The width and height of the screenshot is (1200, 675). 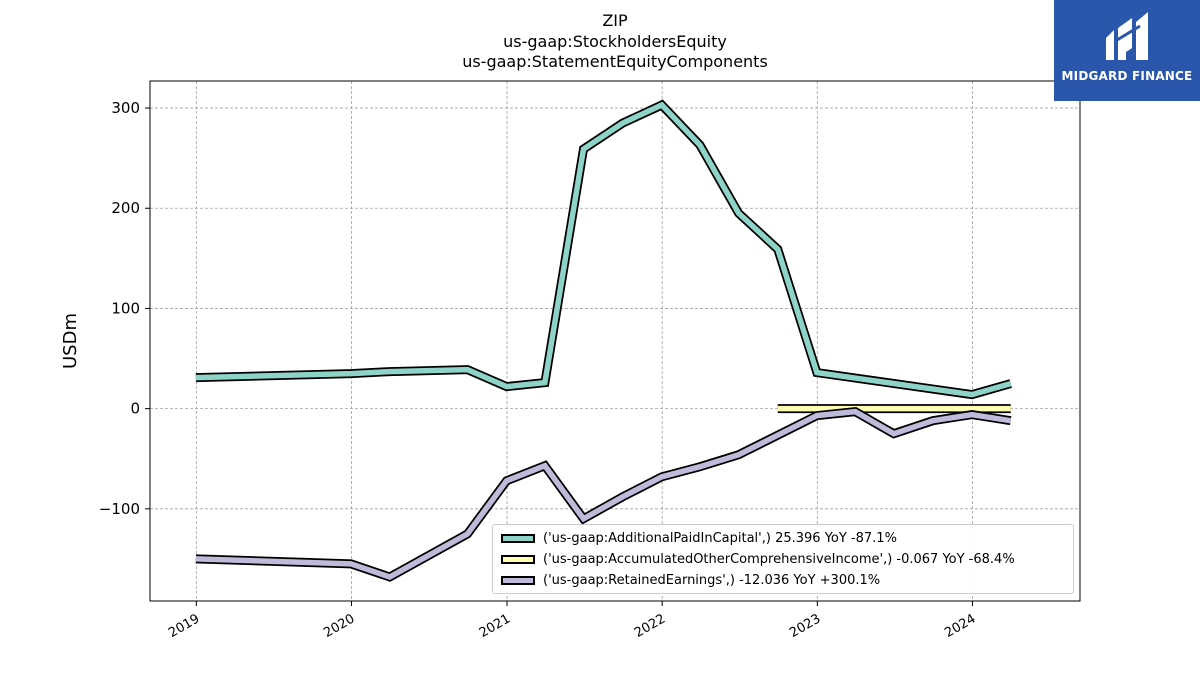 What do you see at coordinates (615, 61) in the screenshot?
I see `chart-title-line-3: us-gaap:StatementEquityComponents` at bounding box center [615, 61].